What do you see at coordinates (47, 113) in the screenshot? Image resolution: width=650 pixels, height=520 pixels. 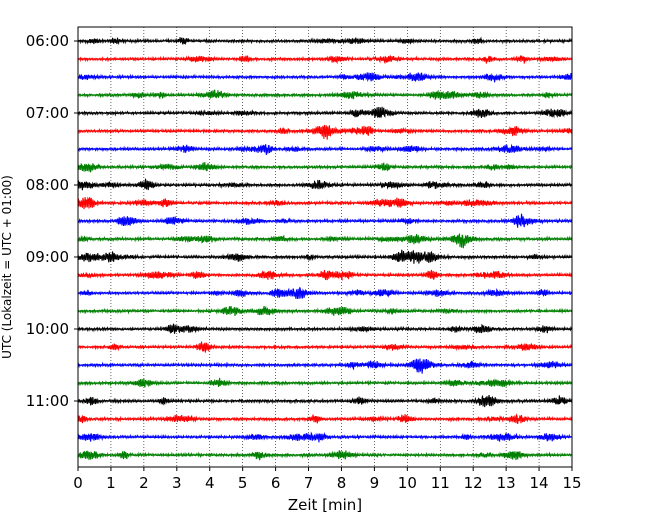 I see `y-tick-label: 07:00` at bounding box center [47, 113].